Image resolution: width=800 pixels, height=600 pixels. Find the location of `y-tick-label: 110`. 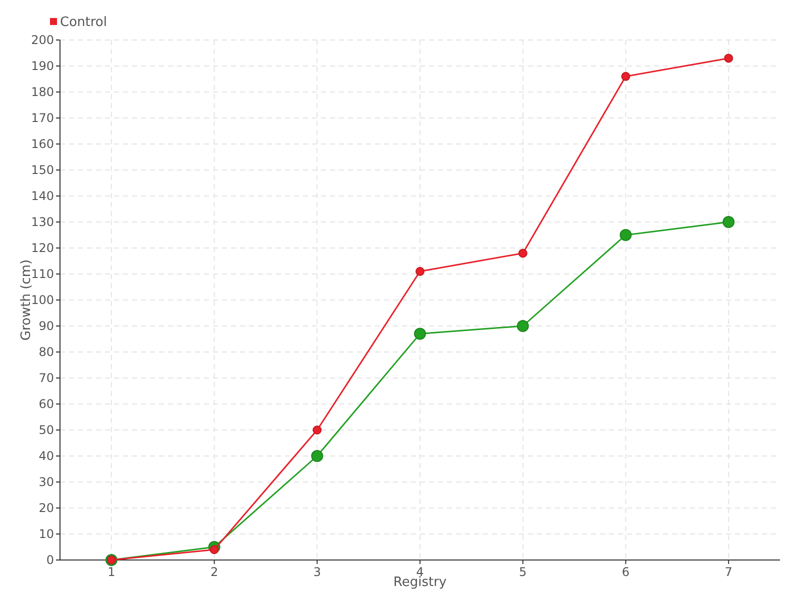

y-tick-label: 110 is located at coordinates (42, 274).